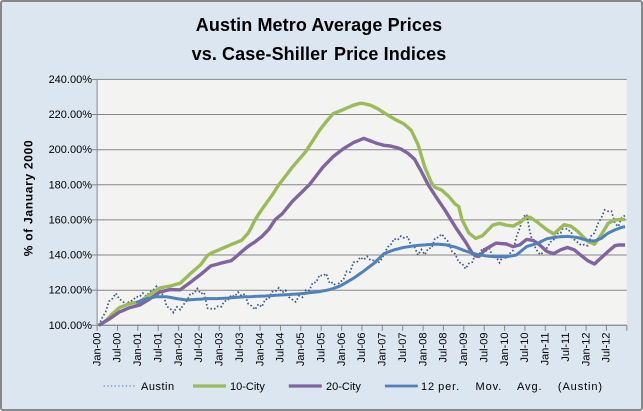 The height and width of the screenshot is (411, 643). I want to click on svg-text: 180.00%, so click(71, 185).